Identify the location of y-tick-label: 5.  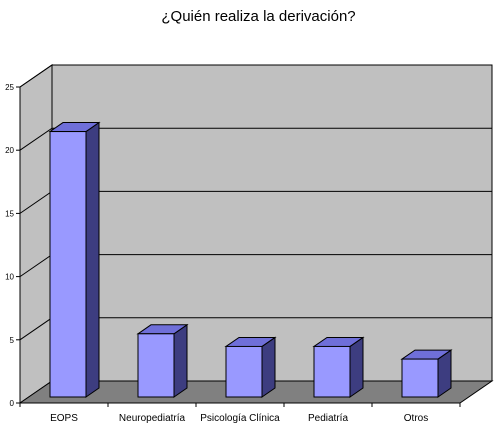
(12, 340).